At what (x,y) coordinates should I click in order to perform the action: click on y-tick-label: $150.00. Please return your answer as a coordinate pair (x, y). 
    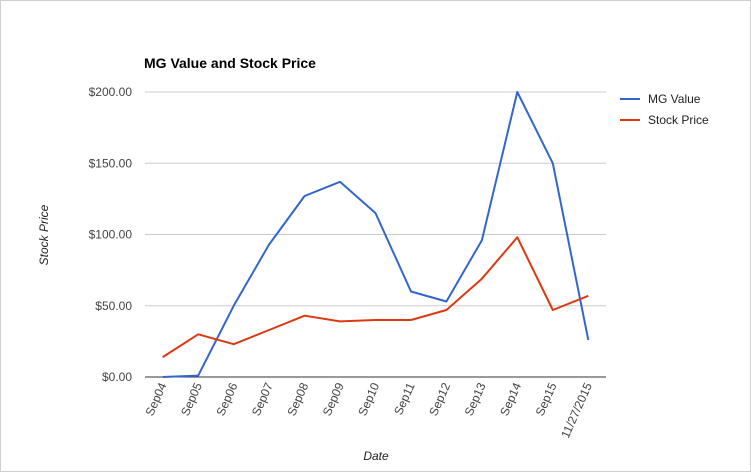
    Looking at the image, I should click on (111, 163).